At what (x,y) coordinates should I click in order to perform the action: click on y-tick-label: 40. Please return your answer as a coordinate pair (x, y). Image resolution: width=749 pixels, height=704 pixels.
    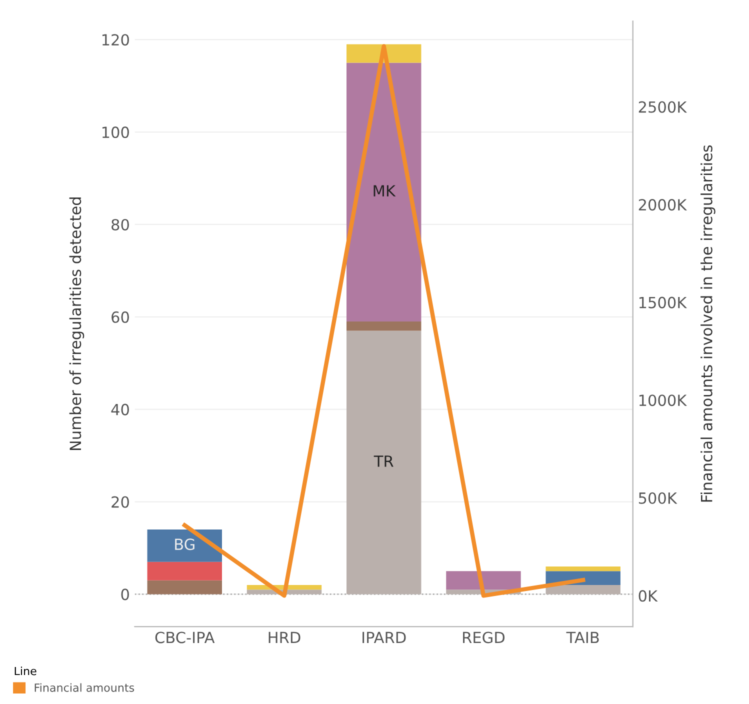
    Looking at the image, I should click on (120, 410).